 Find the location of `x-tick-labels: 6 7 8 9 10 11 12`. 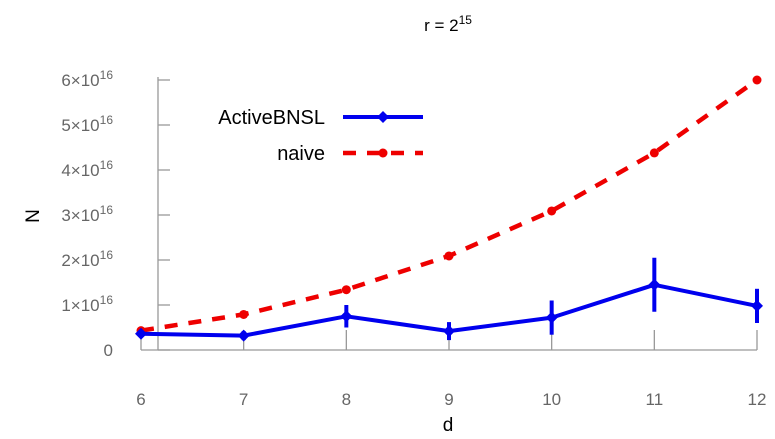

x-tick-labels: 6 7 8 9 10 11 12 is located at coordinates (451, 399).